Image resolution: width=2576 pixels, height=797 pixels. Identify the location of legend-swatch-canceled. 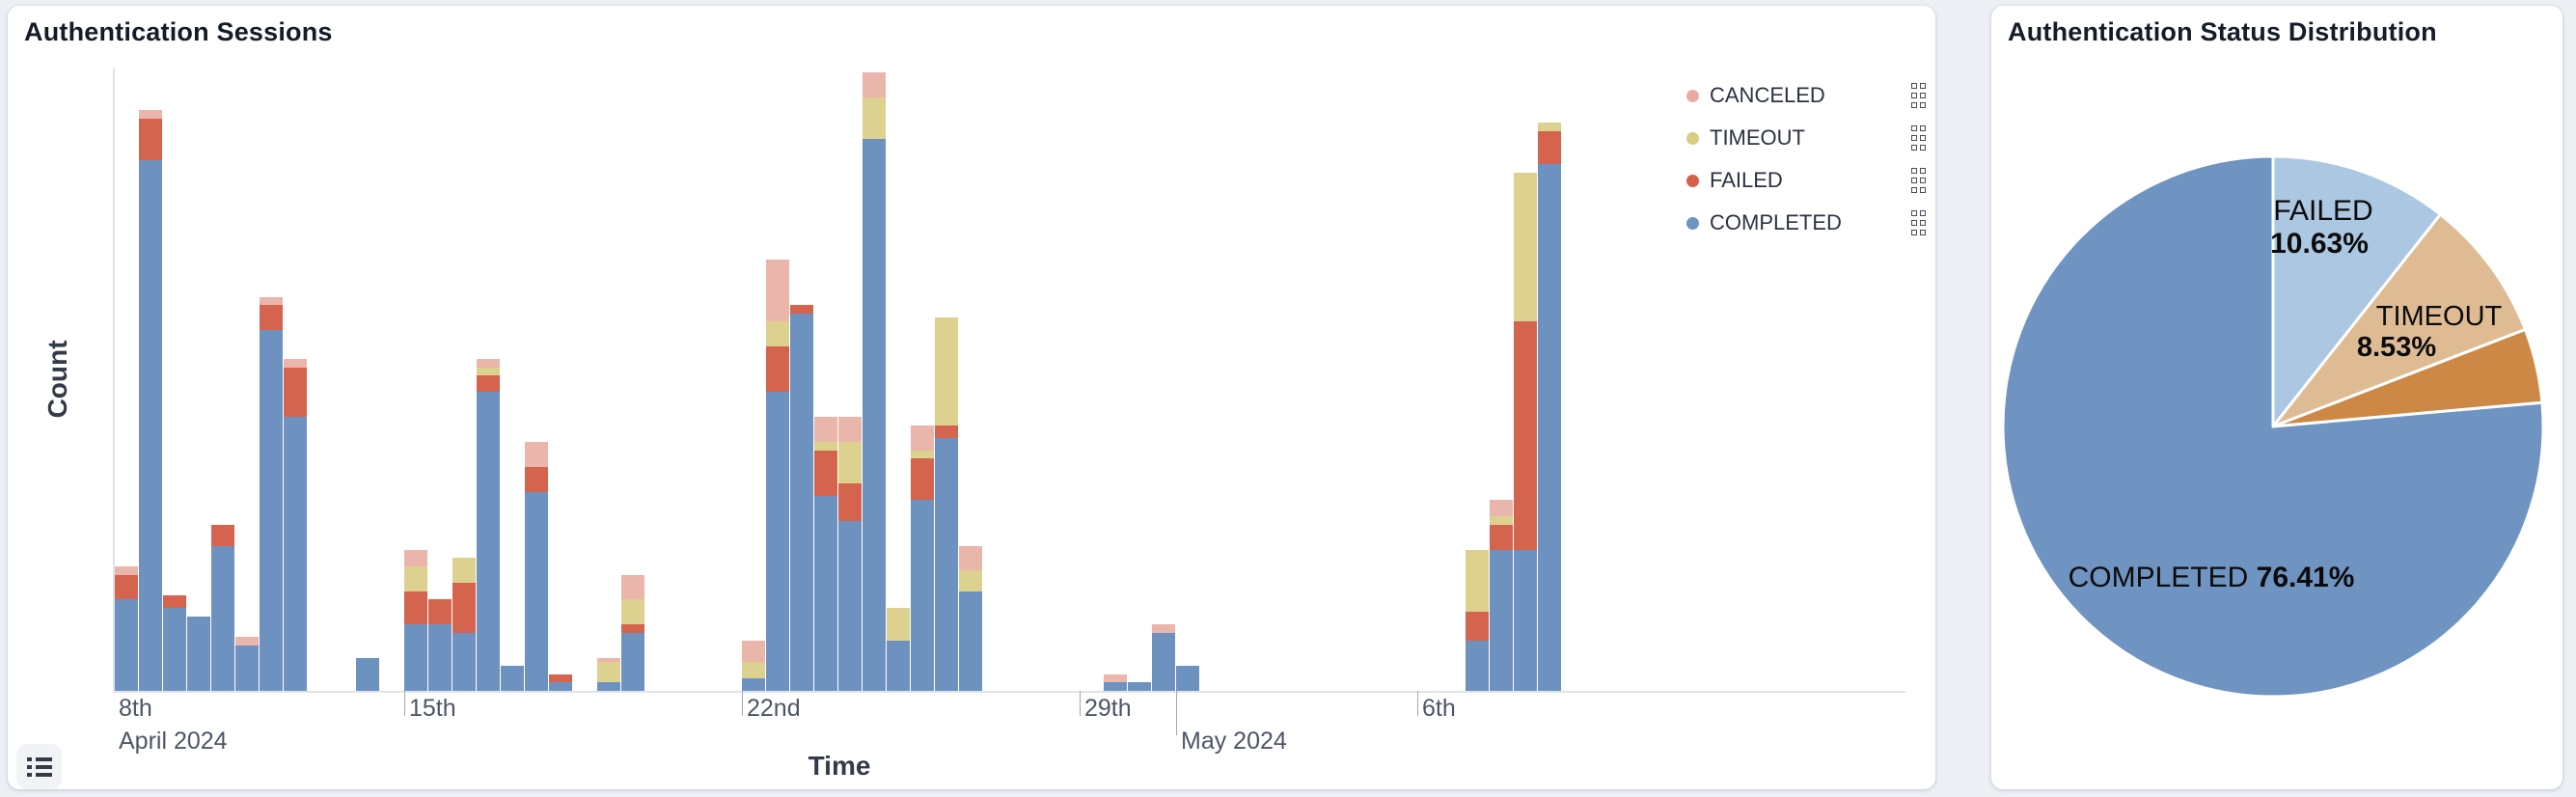
(1693, 95).